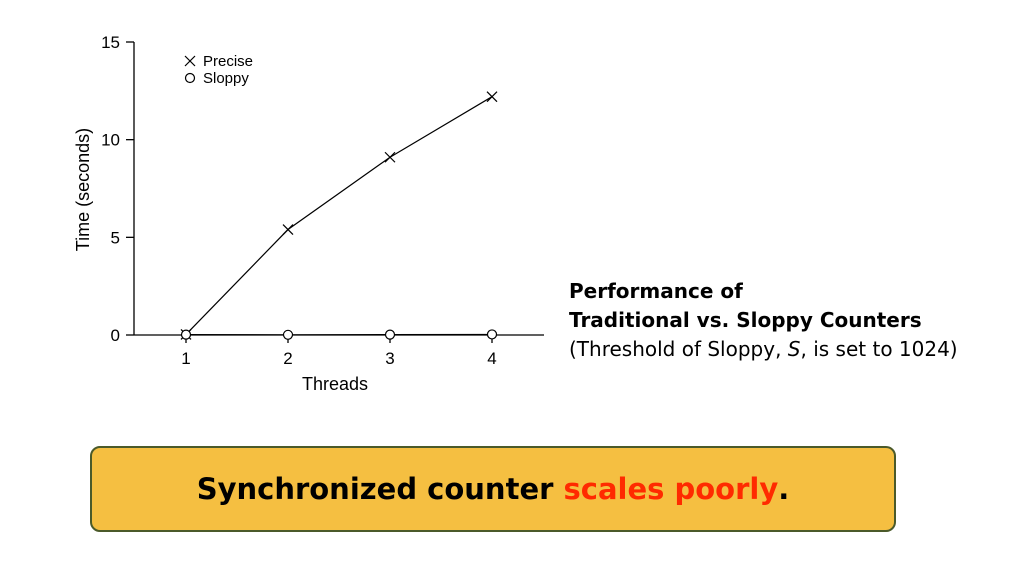 This screenshot has height=562, width=1028. I want to click on chart-series, so click(339, 215).